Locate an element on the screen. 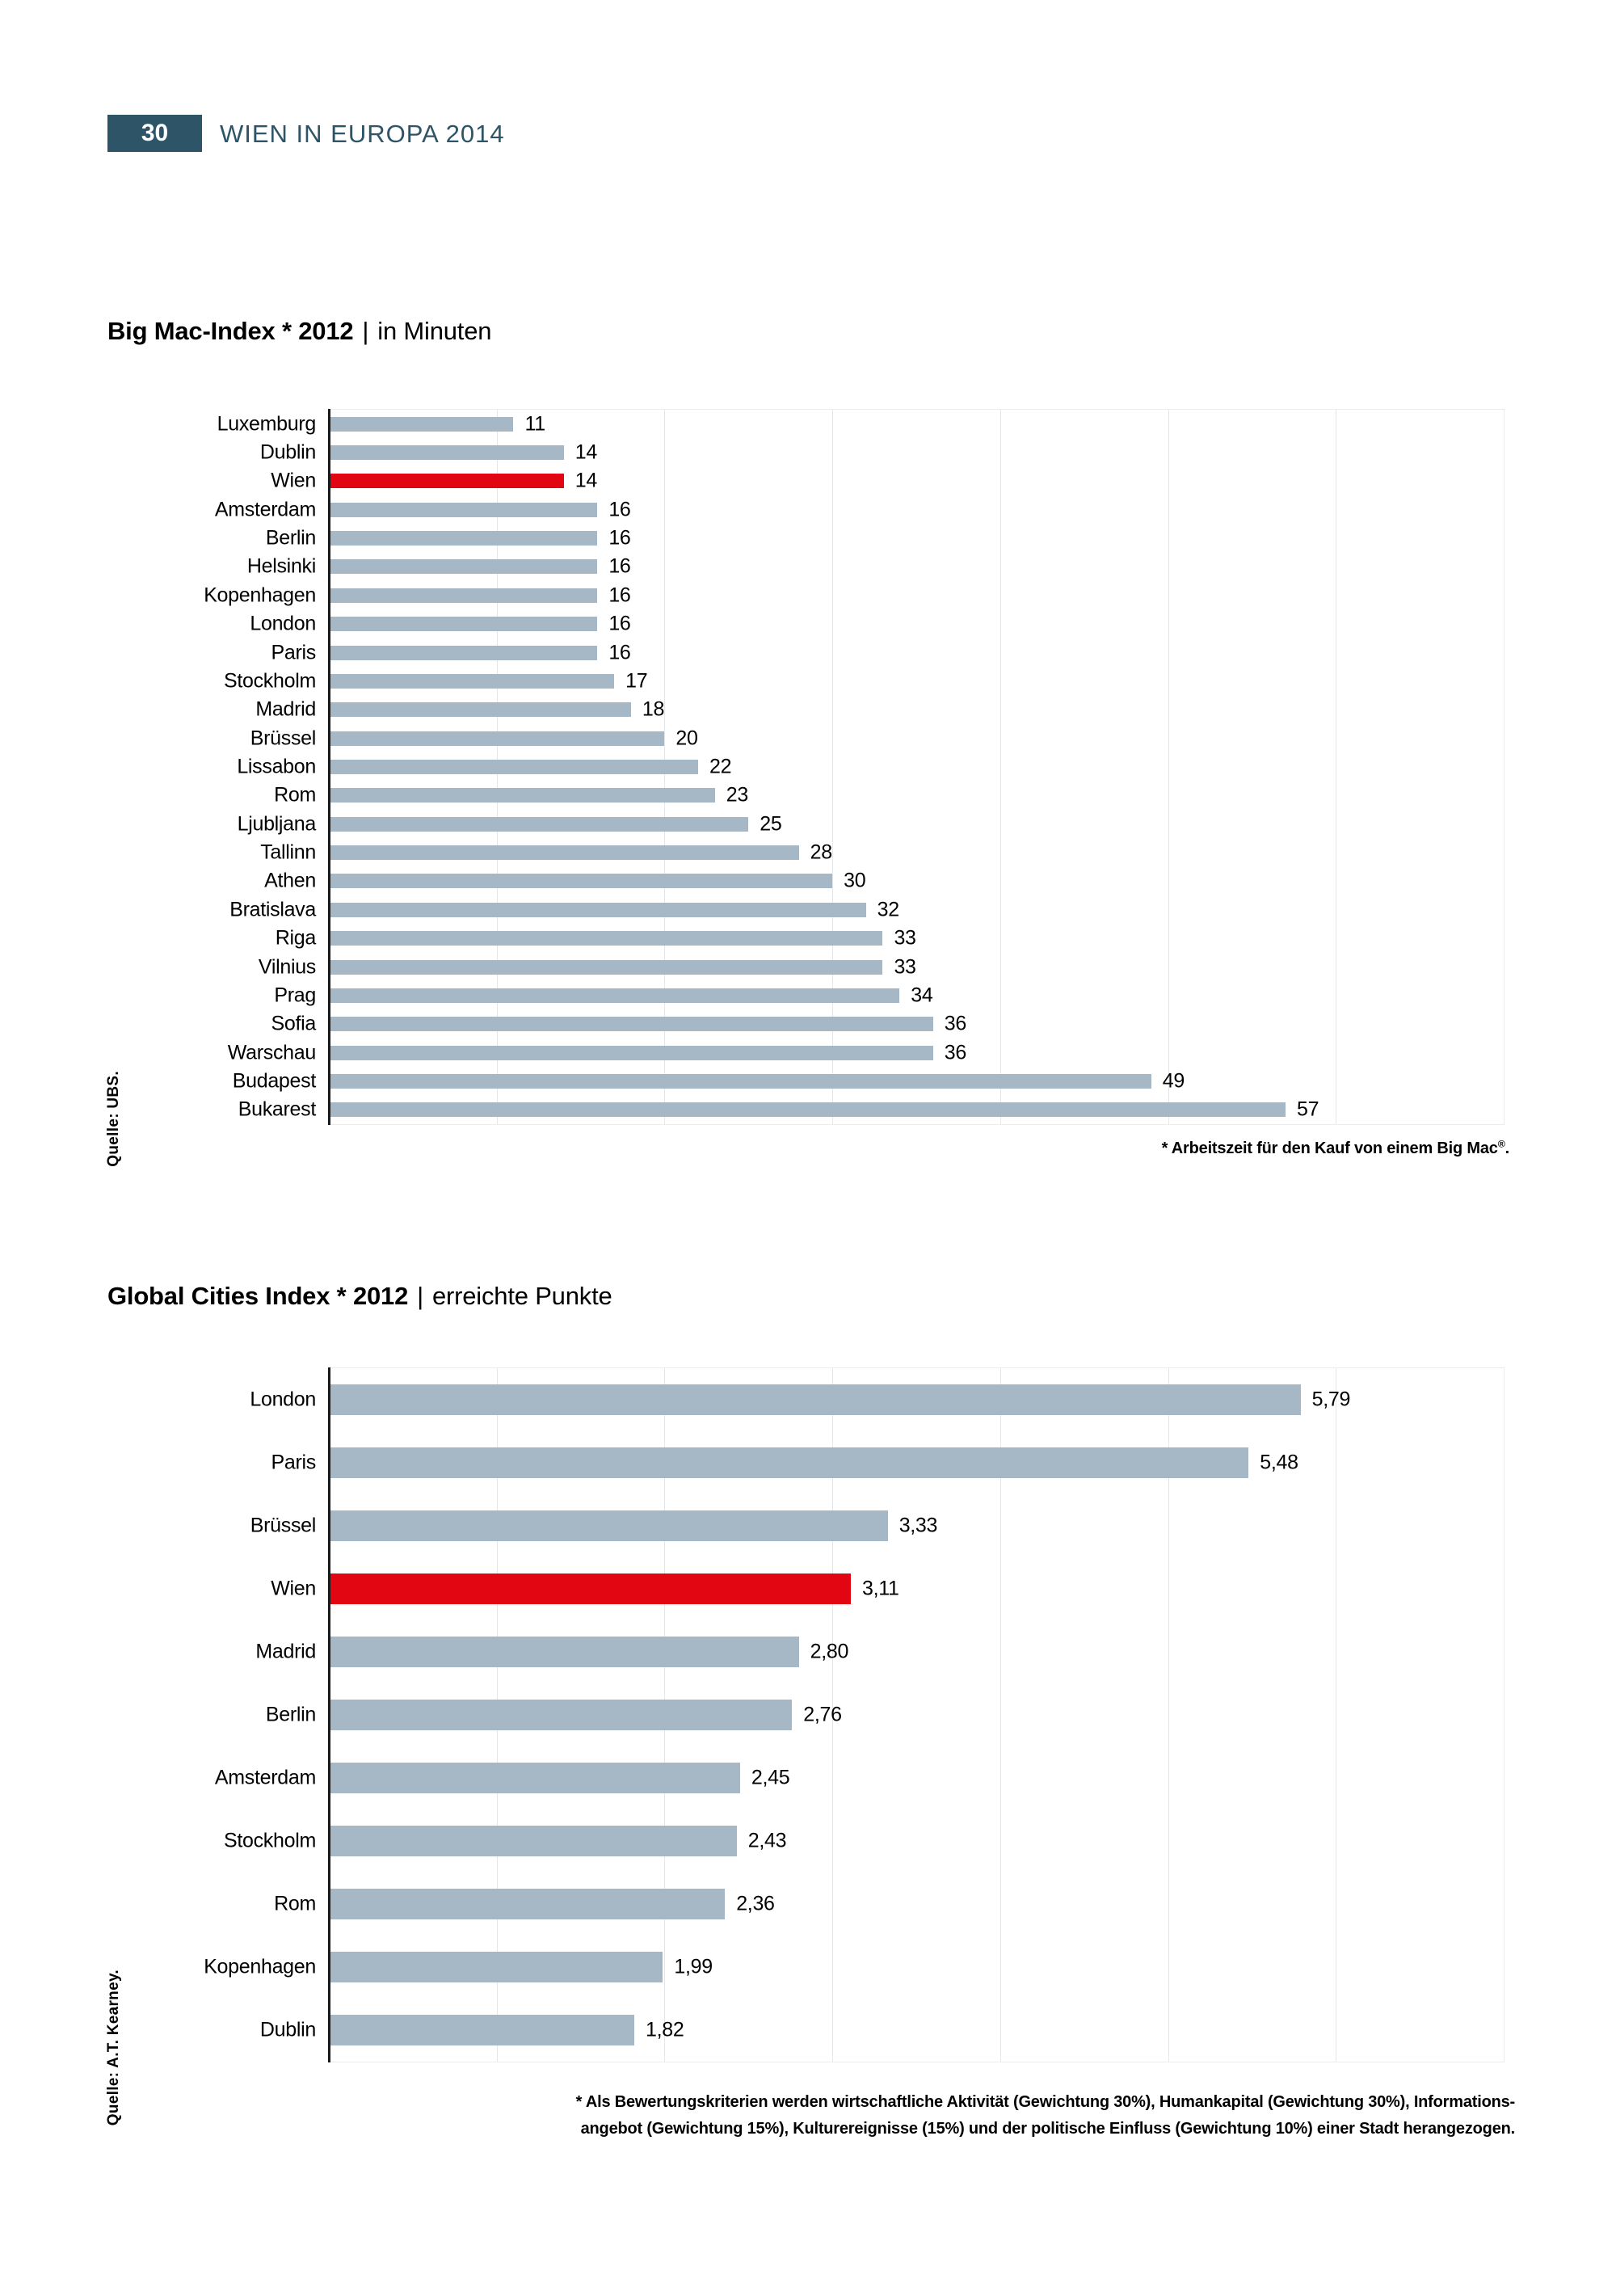 This screenshot has width=1616, height=2296. bar-row: Prag 34 is located at coordinates (889, 995).